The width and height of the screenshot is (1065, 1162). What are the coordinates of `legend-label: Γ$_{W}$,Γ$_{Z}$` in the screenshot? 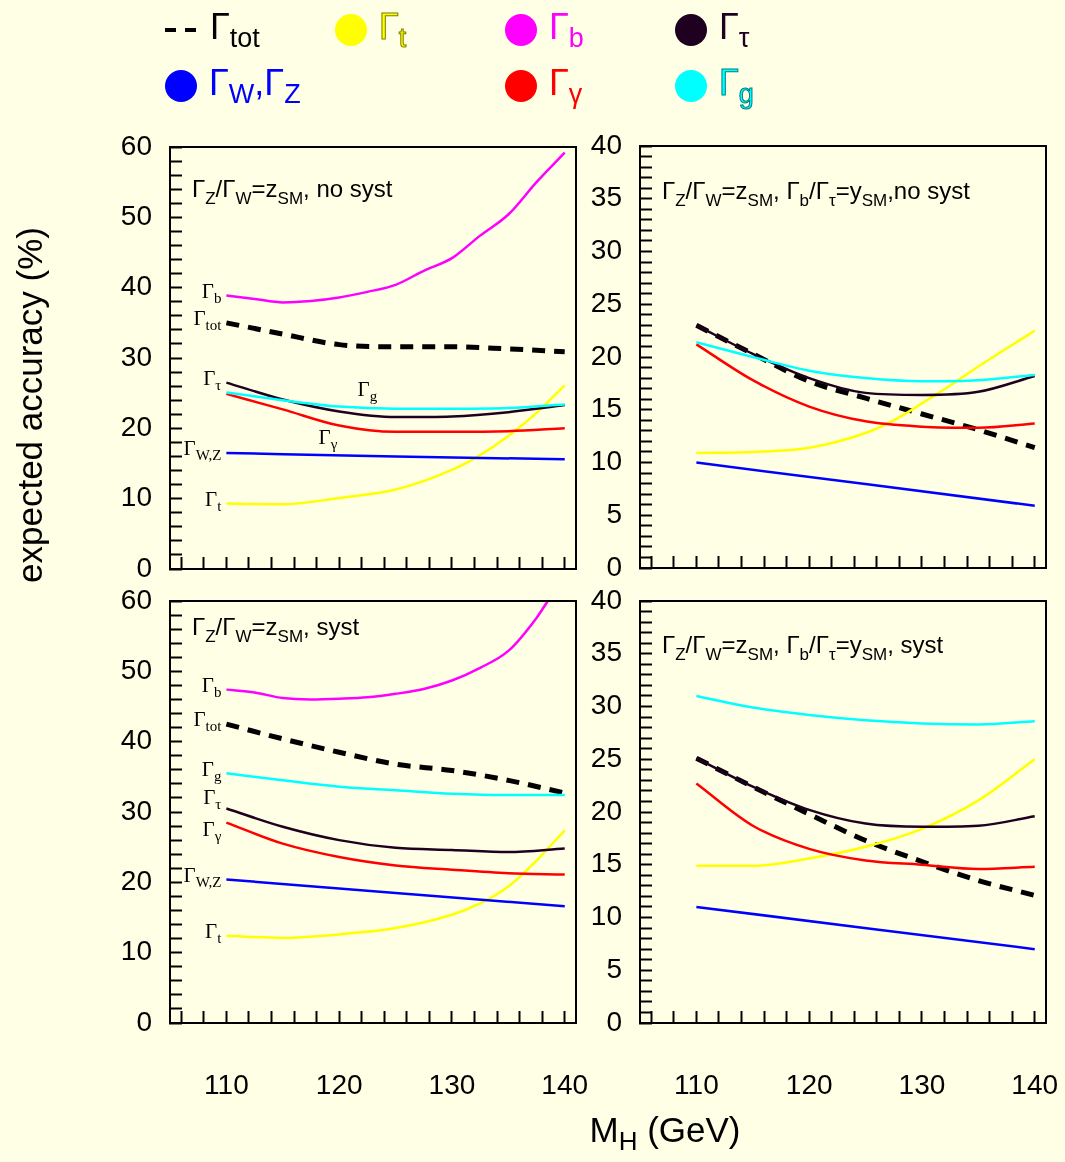 It's located at (255, 86).